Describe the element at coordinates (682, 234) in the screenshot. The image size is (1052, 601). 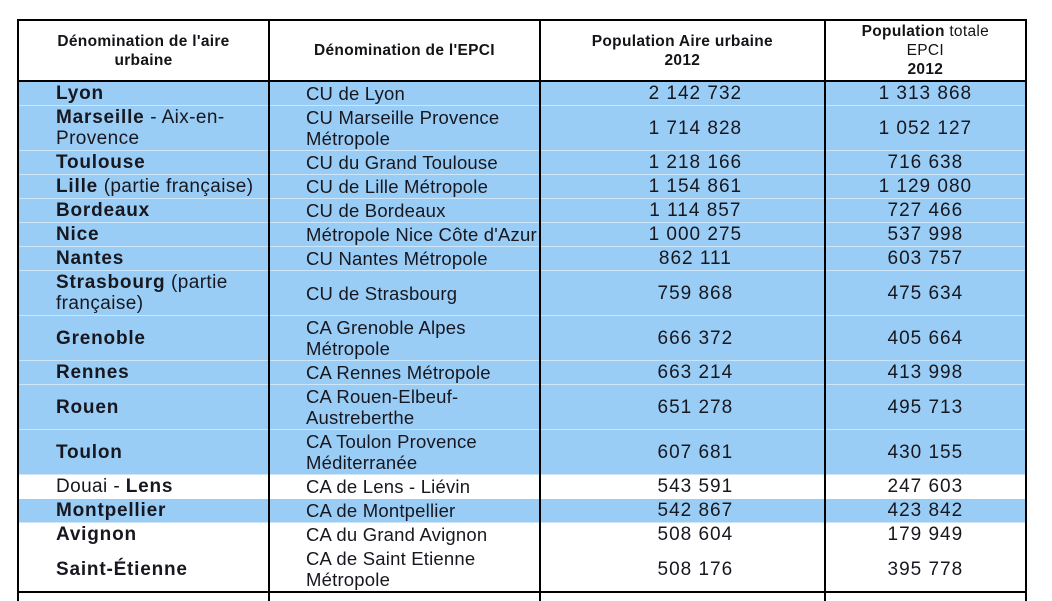
I see `cell-population-aire: 1 000 275` at that location.